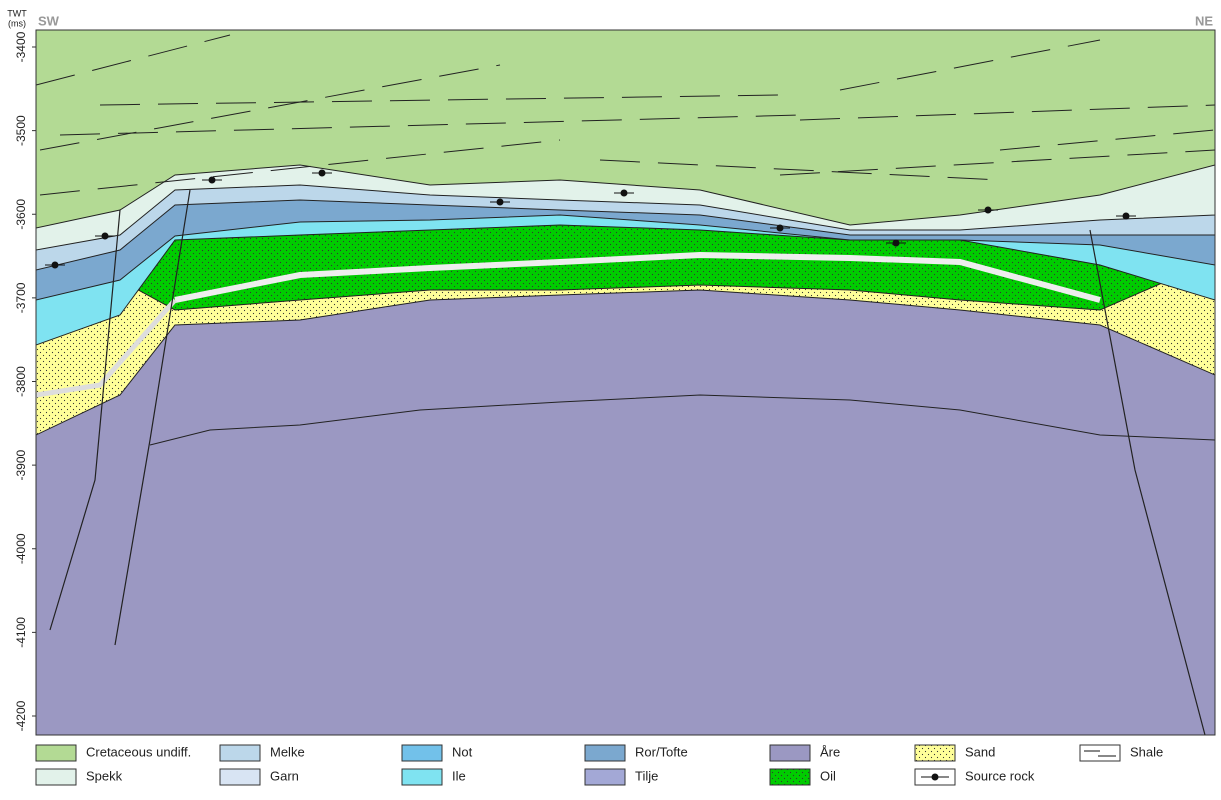 This screenshot has width=1221, height=800. What do you see at coordinates (49, 20) in the screenshot?
I see `sw-label: SW` at bounding box center [49, 20].